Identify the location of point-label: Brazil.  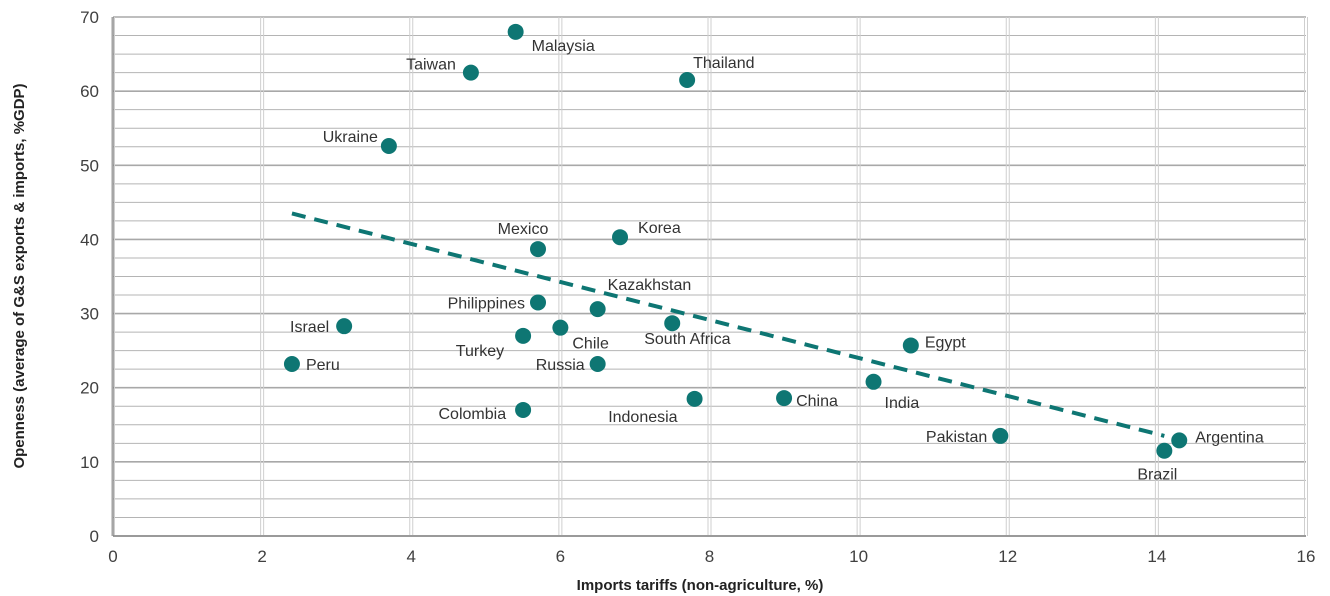
(1157, 475).